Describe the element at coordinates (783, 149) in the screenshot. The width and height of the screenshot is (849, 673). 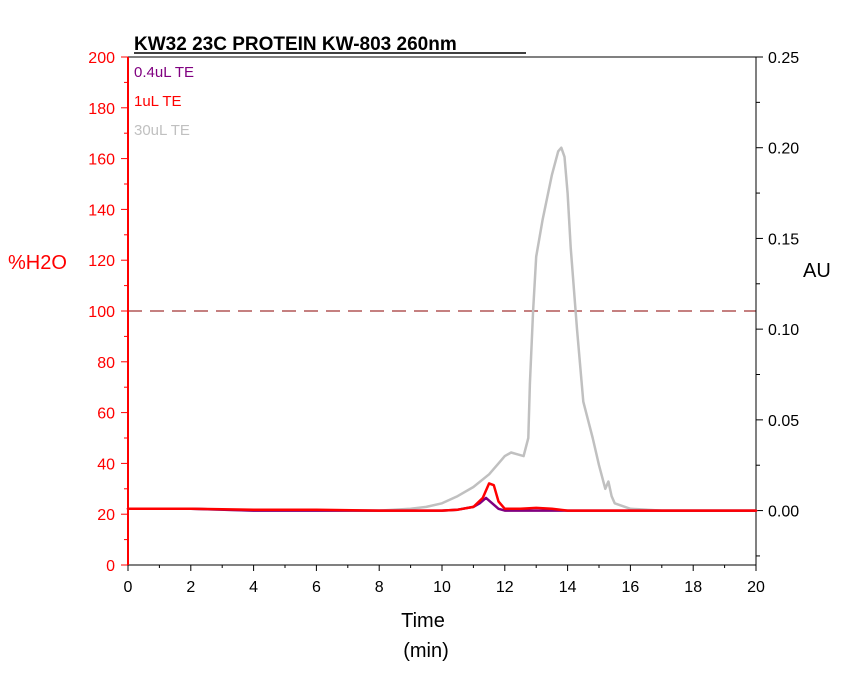
I see `right-tick-label: 0.20` at that location.